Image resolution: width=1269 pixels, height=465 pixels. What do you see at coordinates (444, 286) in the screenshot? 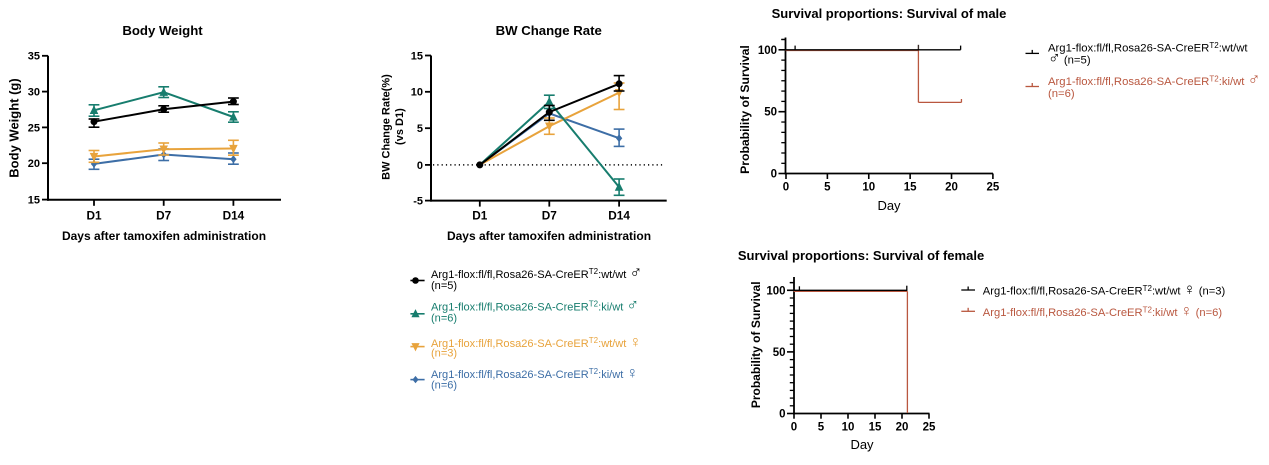
I see `svg-text: (n=5)` at bounding box center [444, 286].